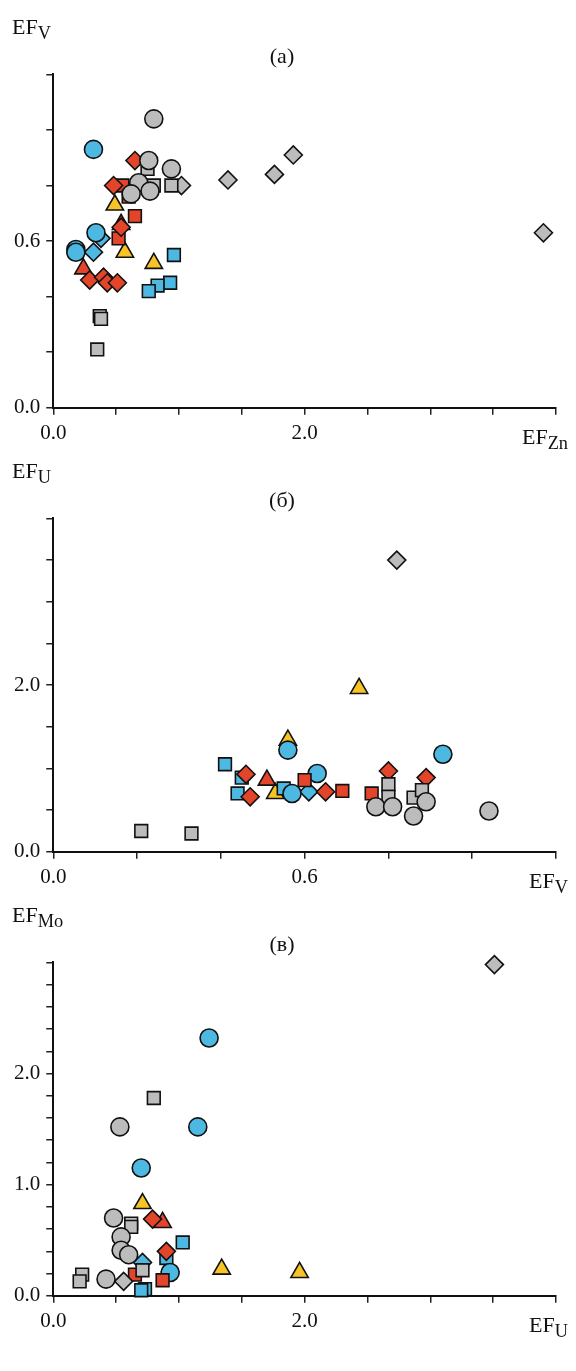 This screenshot has height=1371, width=576. Describe the element at coordinates (31, 473) in the screenshot. I see `y-axis-title: EF$_{U}$` at that location.